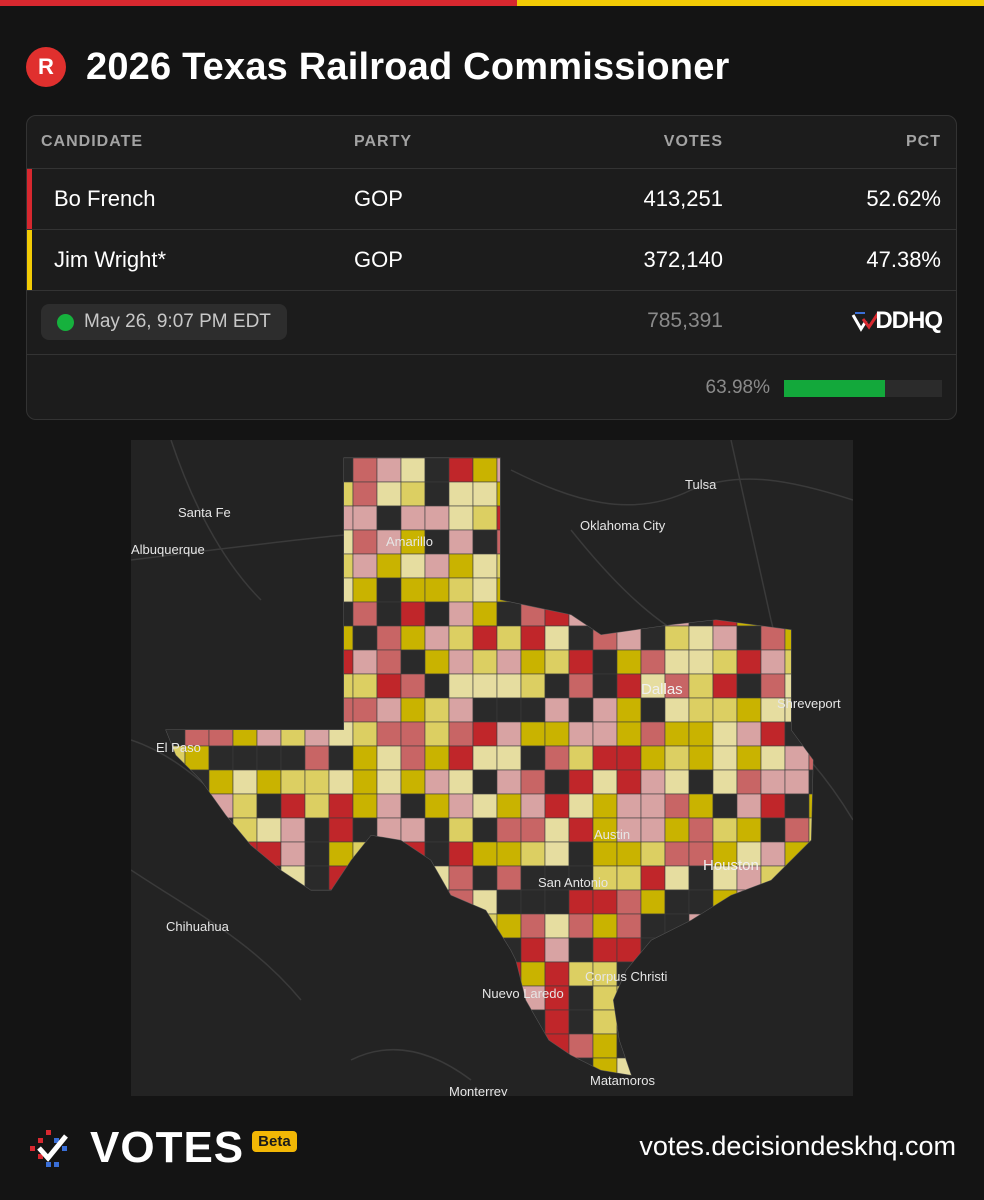  What do you see at coordinates (161, 1147) in the screenshot?
I see `footer-brand: VOTES Beta` at bounding box center [161, 1147].